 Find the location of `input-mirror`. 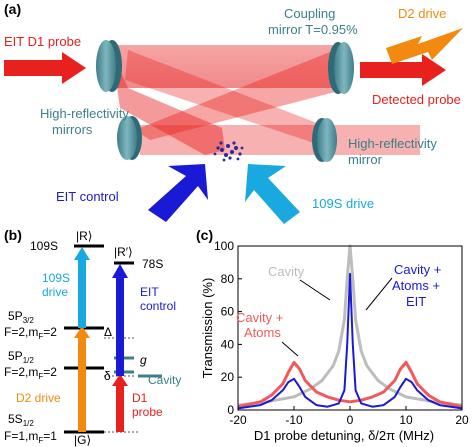

input-mirror is located at coordinates (109, 66).